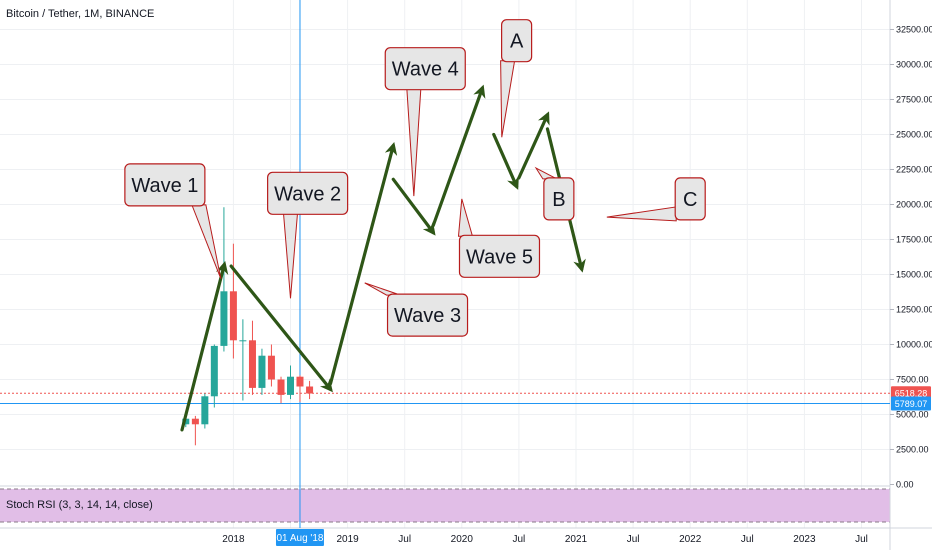 The width and height of the screenshot is (932, 550). What do you see at coordinates (914, 170) in the screenshot?
I see `y-tick-label: 22500.00` at bounding box center [914, 170].